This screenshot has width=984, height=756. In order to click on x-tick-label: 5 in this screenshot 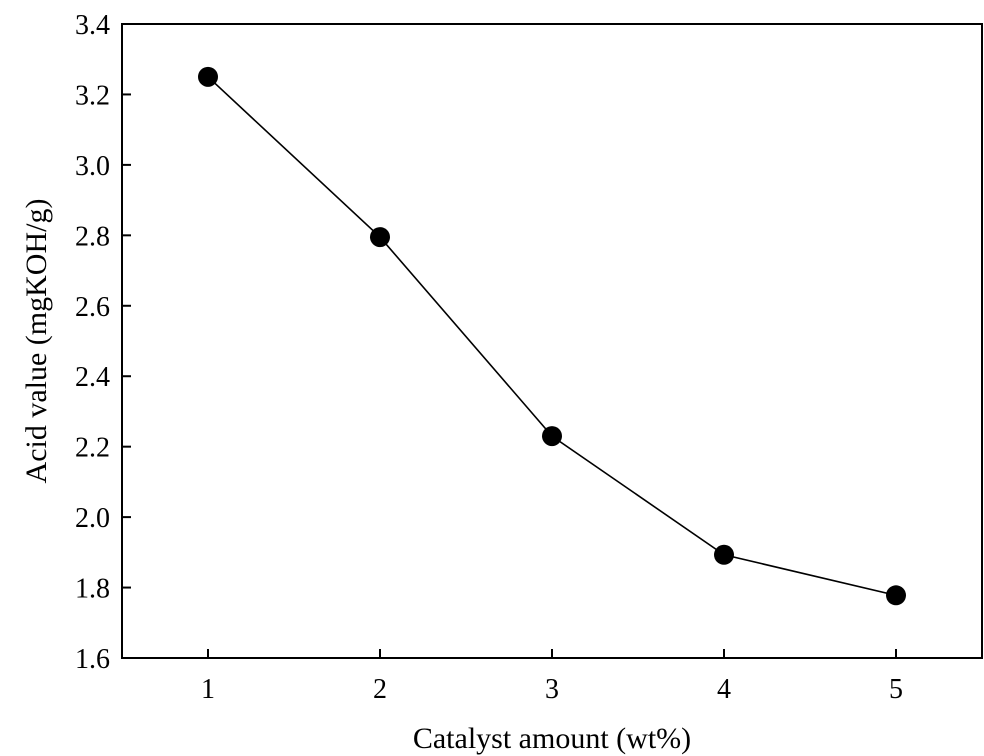, I will do `click(896, 689)`.